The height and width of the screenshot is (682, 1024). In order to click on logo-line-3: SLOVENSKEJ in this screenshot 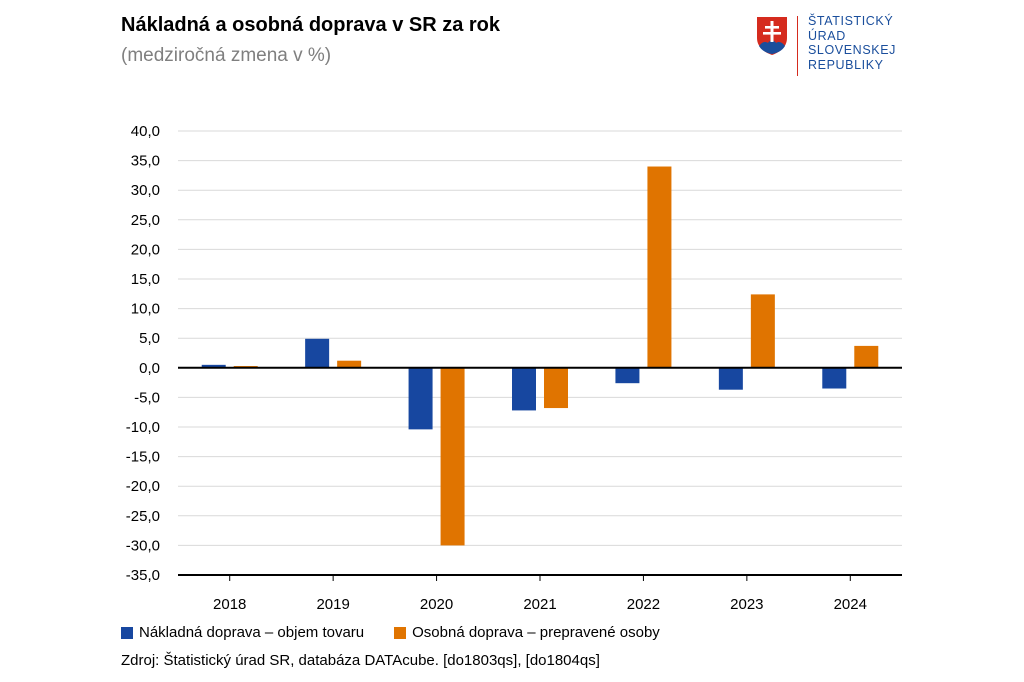, I will do `click(852, 50)`.